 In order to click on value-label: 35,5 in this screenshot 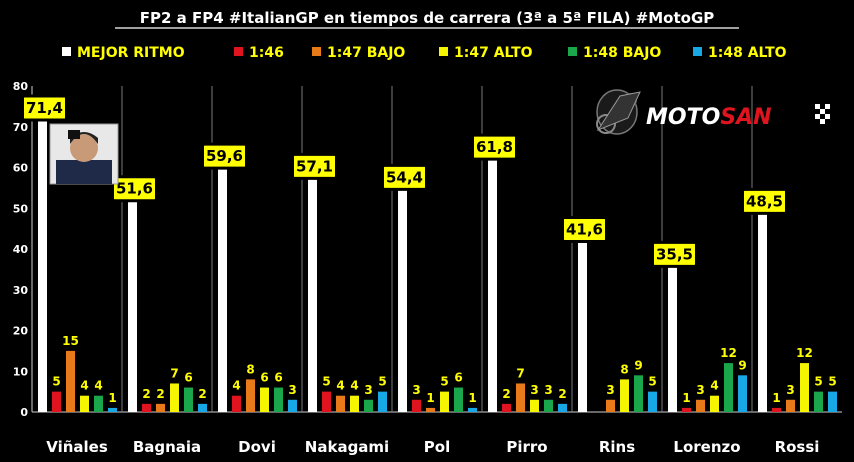, I will do `click(674, 254)`.